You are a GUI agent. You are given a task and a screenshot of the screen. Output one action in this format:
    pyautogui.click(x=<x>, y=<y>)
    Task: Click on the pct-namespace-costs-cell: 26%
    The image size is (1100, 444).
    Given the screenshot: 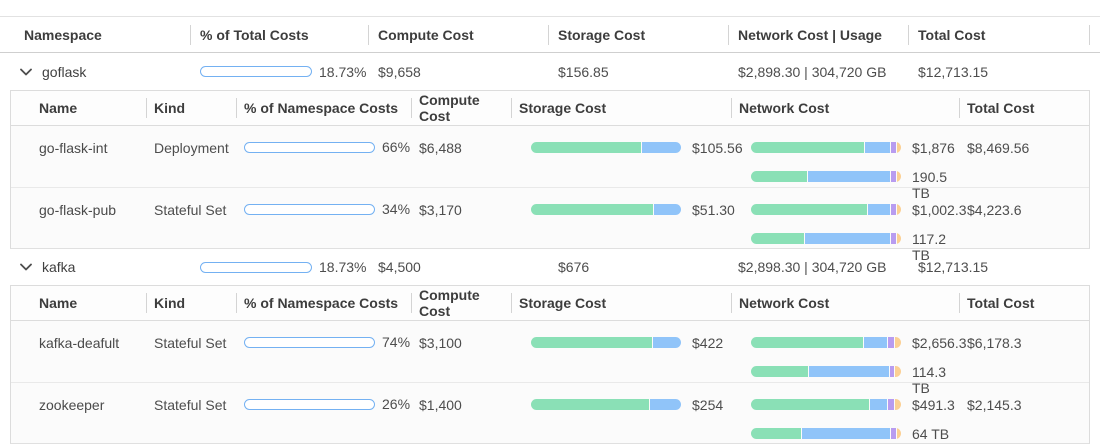 What is the action you would take?
    pyautogui.click(x=323, y=397)
    